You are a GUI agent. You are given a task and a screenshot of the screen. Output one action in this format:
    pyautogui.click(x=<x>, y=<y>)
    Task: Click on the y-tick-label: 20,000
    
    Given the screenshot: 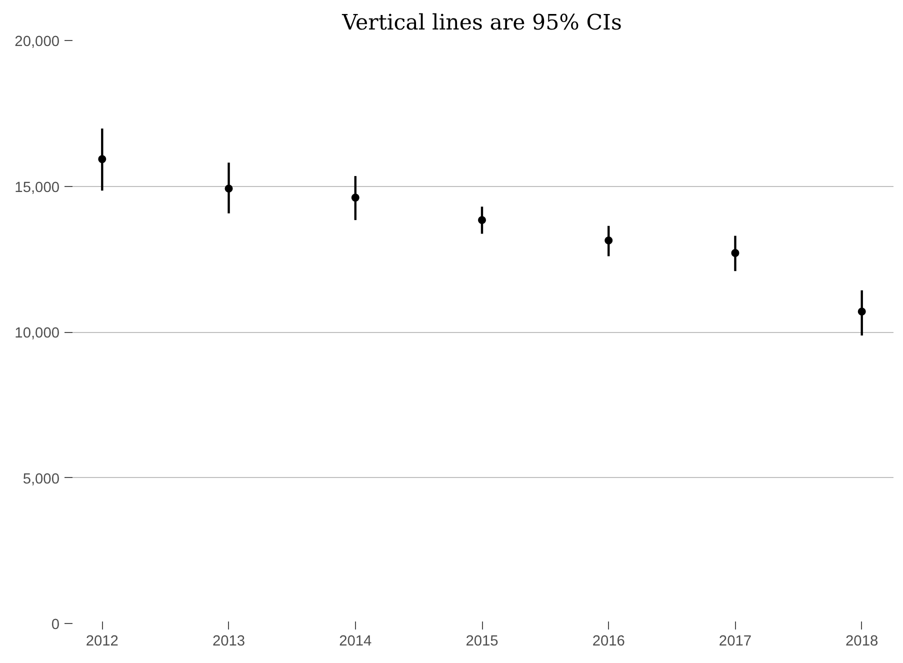 What is the action you would take?
    pyautogui.click(x=37, y=42)
    